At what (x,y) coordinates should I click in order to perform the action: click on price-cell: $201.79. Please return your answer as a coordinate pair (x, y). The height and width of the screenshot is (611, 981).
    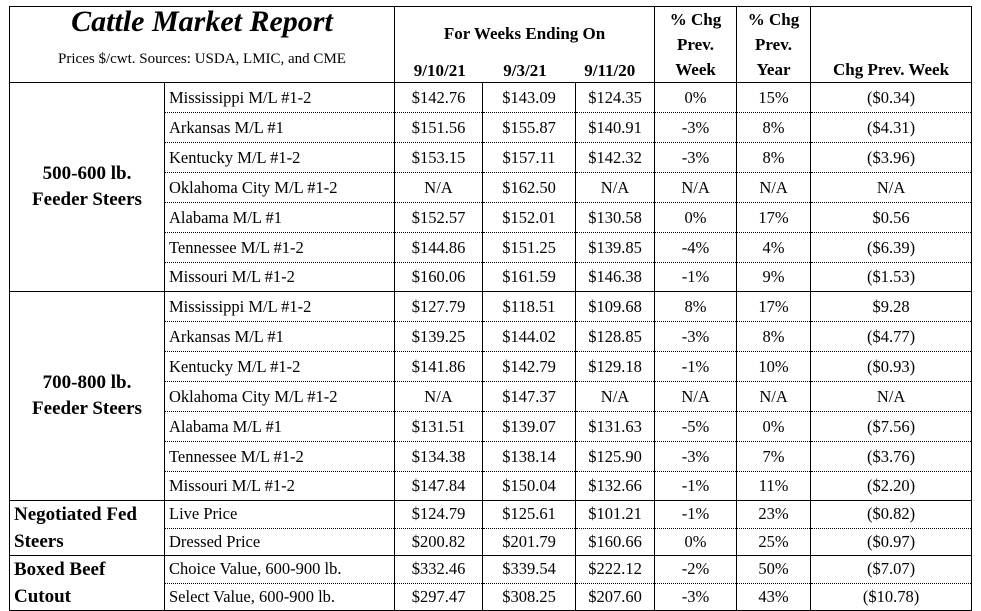
    Looking at the image, I should click on (529, 541).